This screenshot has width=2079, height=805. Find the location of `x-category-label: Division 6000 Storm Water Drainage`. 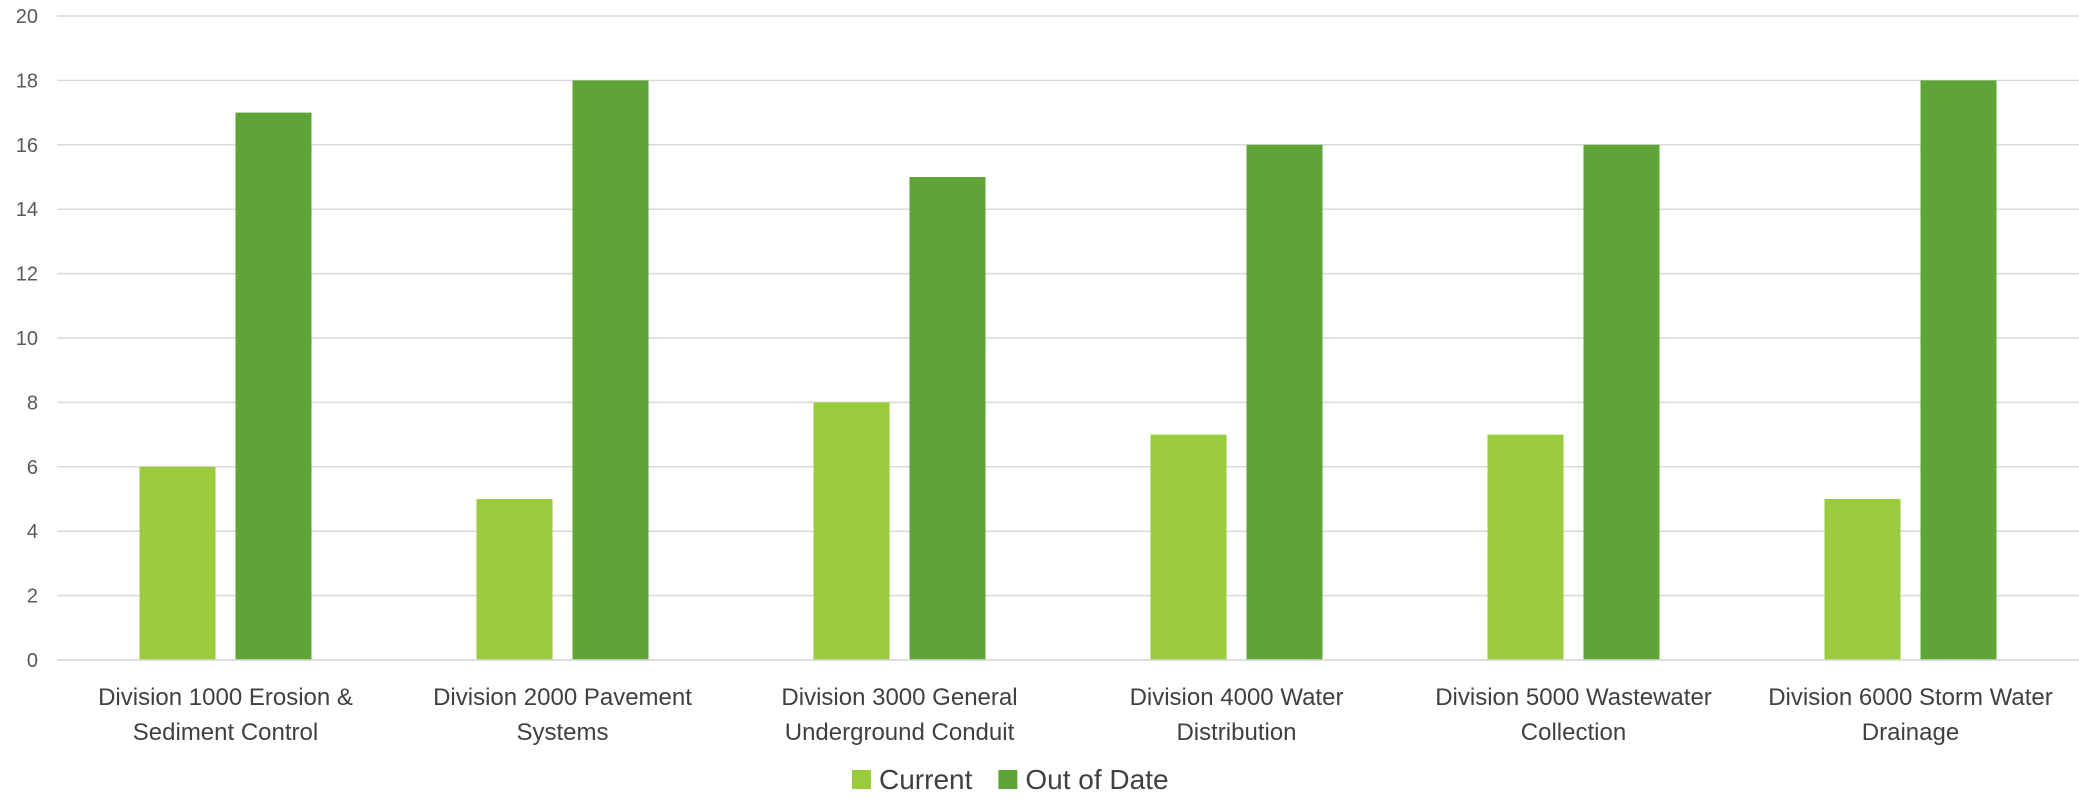

x-category-label: Division 6000 Storm Water Drainage is located at coordinates (1910, 715).